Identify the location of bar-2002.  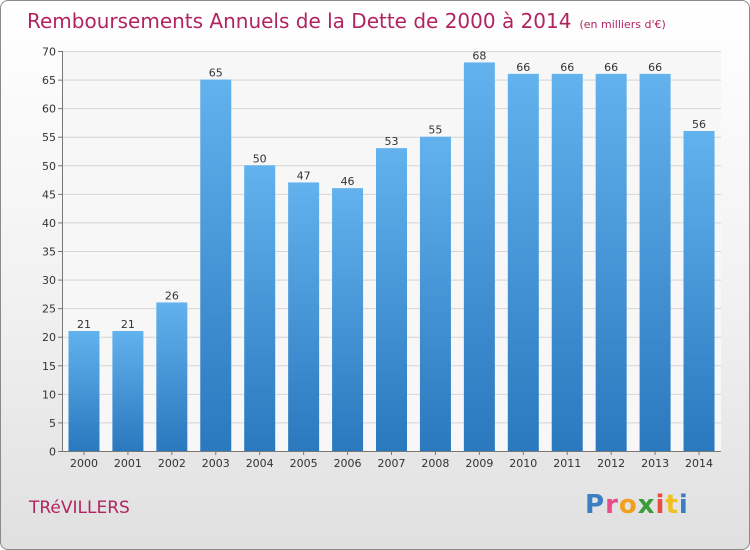
(172, 376).